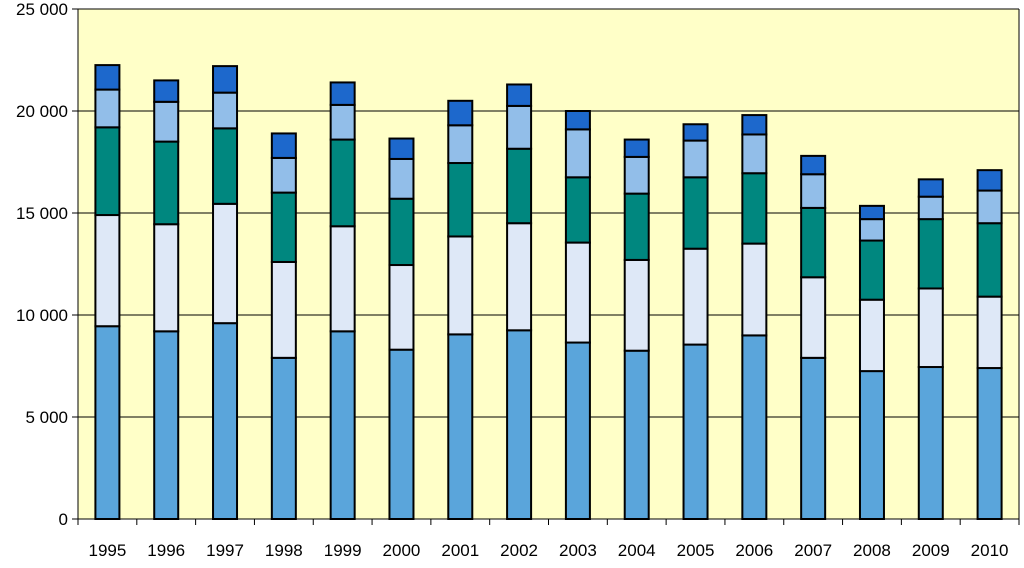 The height and width of the screenshot is (568, 1024). What do you see at coordinates (637, 550) in the screenshot?
I see `x-tick-label: 2004` at bounding box center [637, 550].